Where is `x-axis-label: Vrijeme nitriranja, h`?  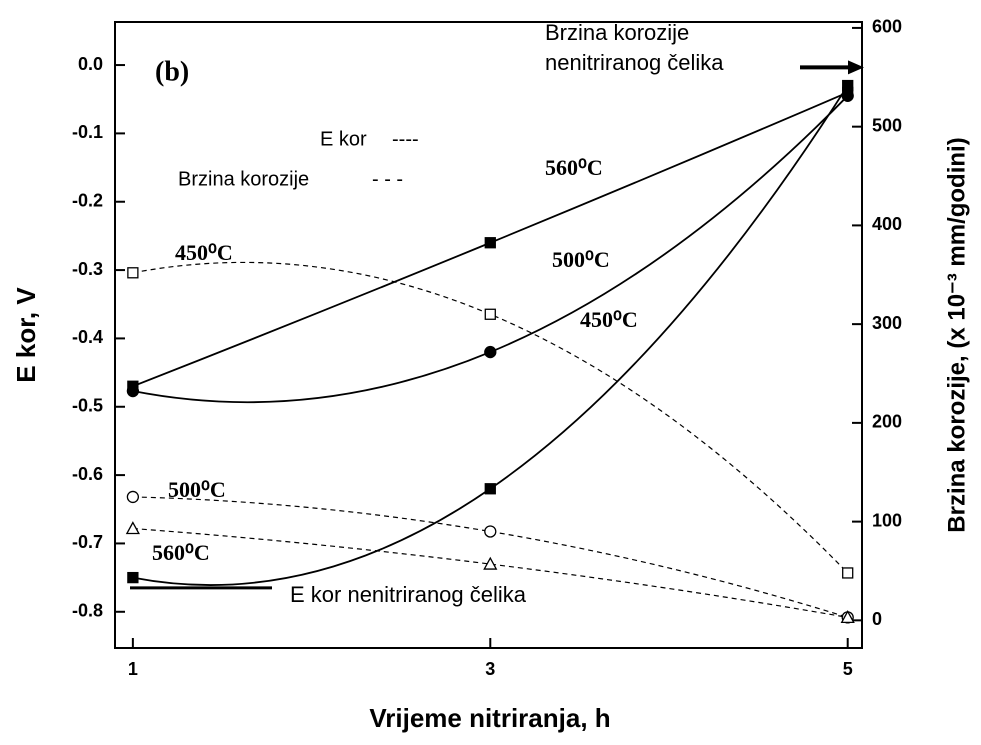
x-axis-label: Vrijeme nitriranja, h is located at coordinates (489, 718).